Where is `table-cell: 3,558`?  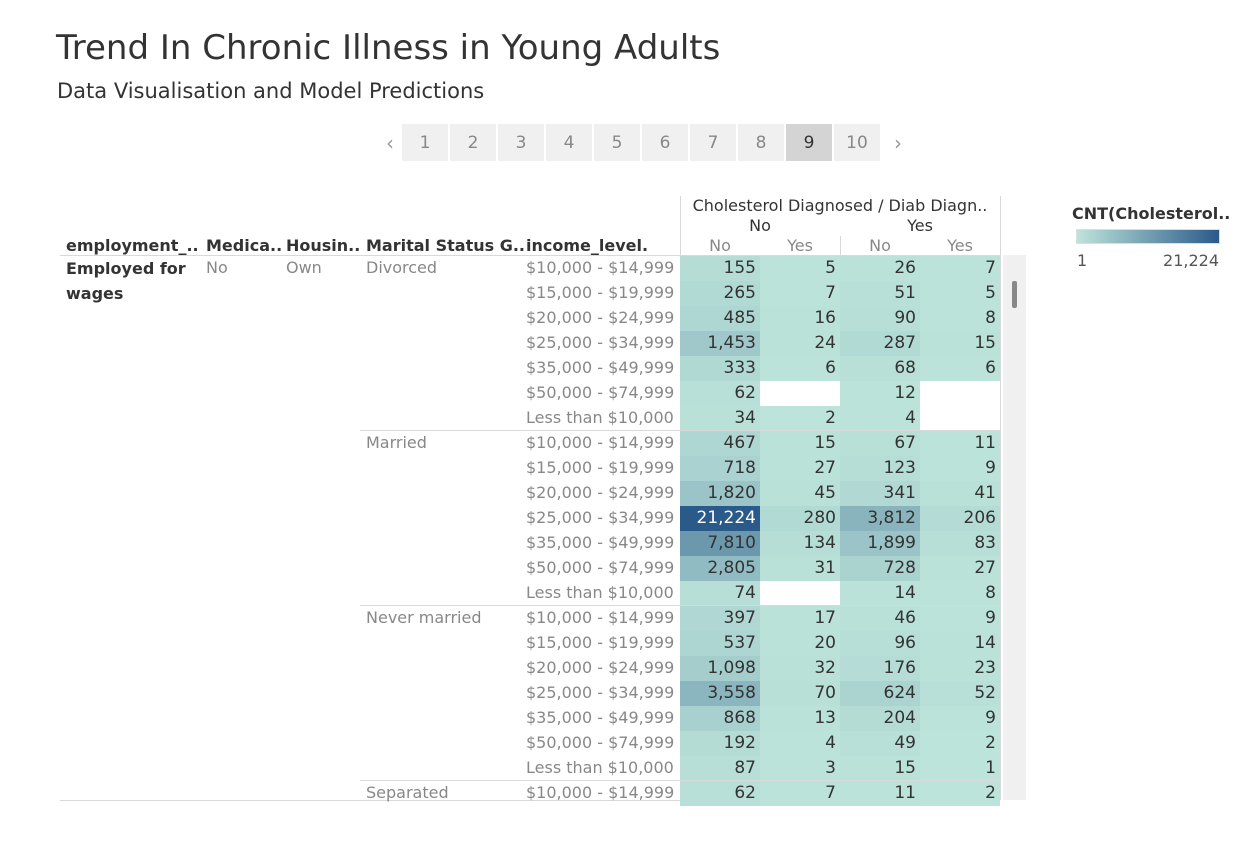
table-cell: 3,558 is located at coordinates (720, 693).